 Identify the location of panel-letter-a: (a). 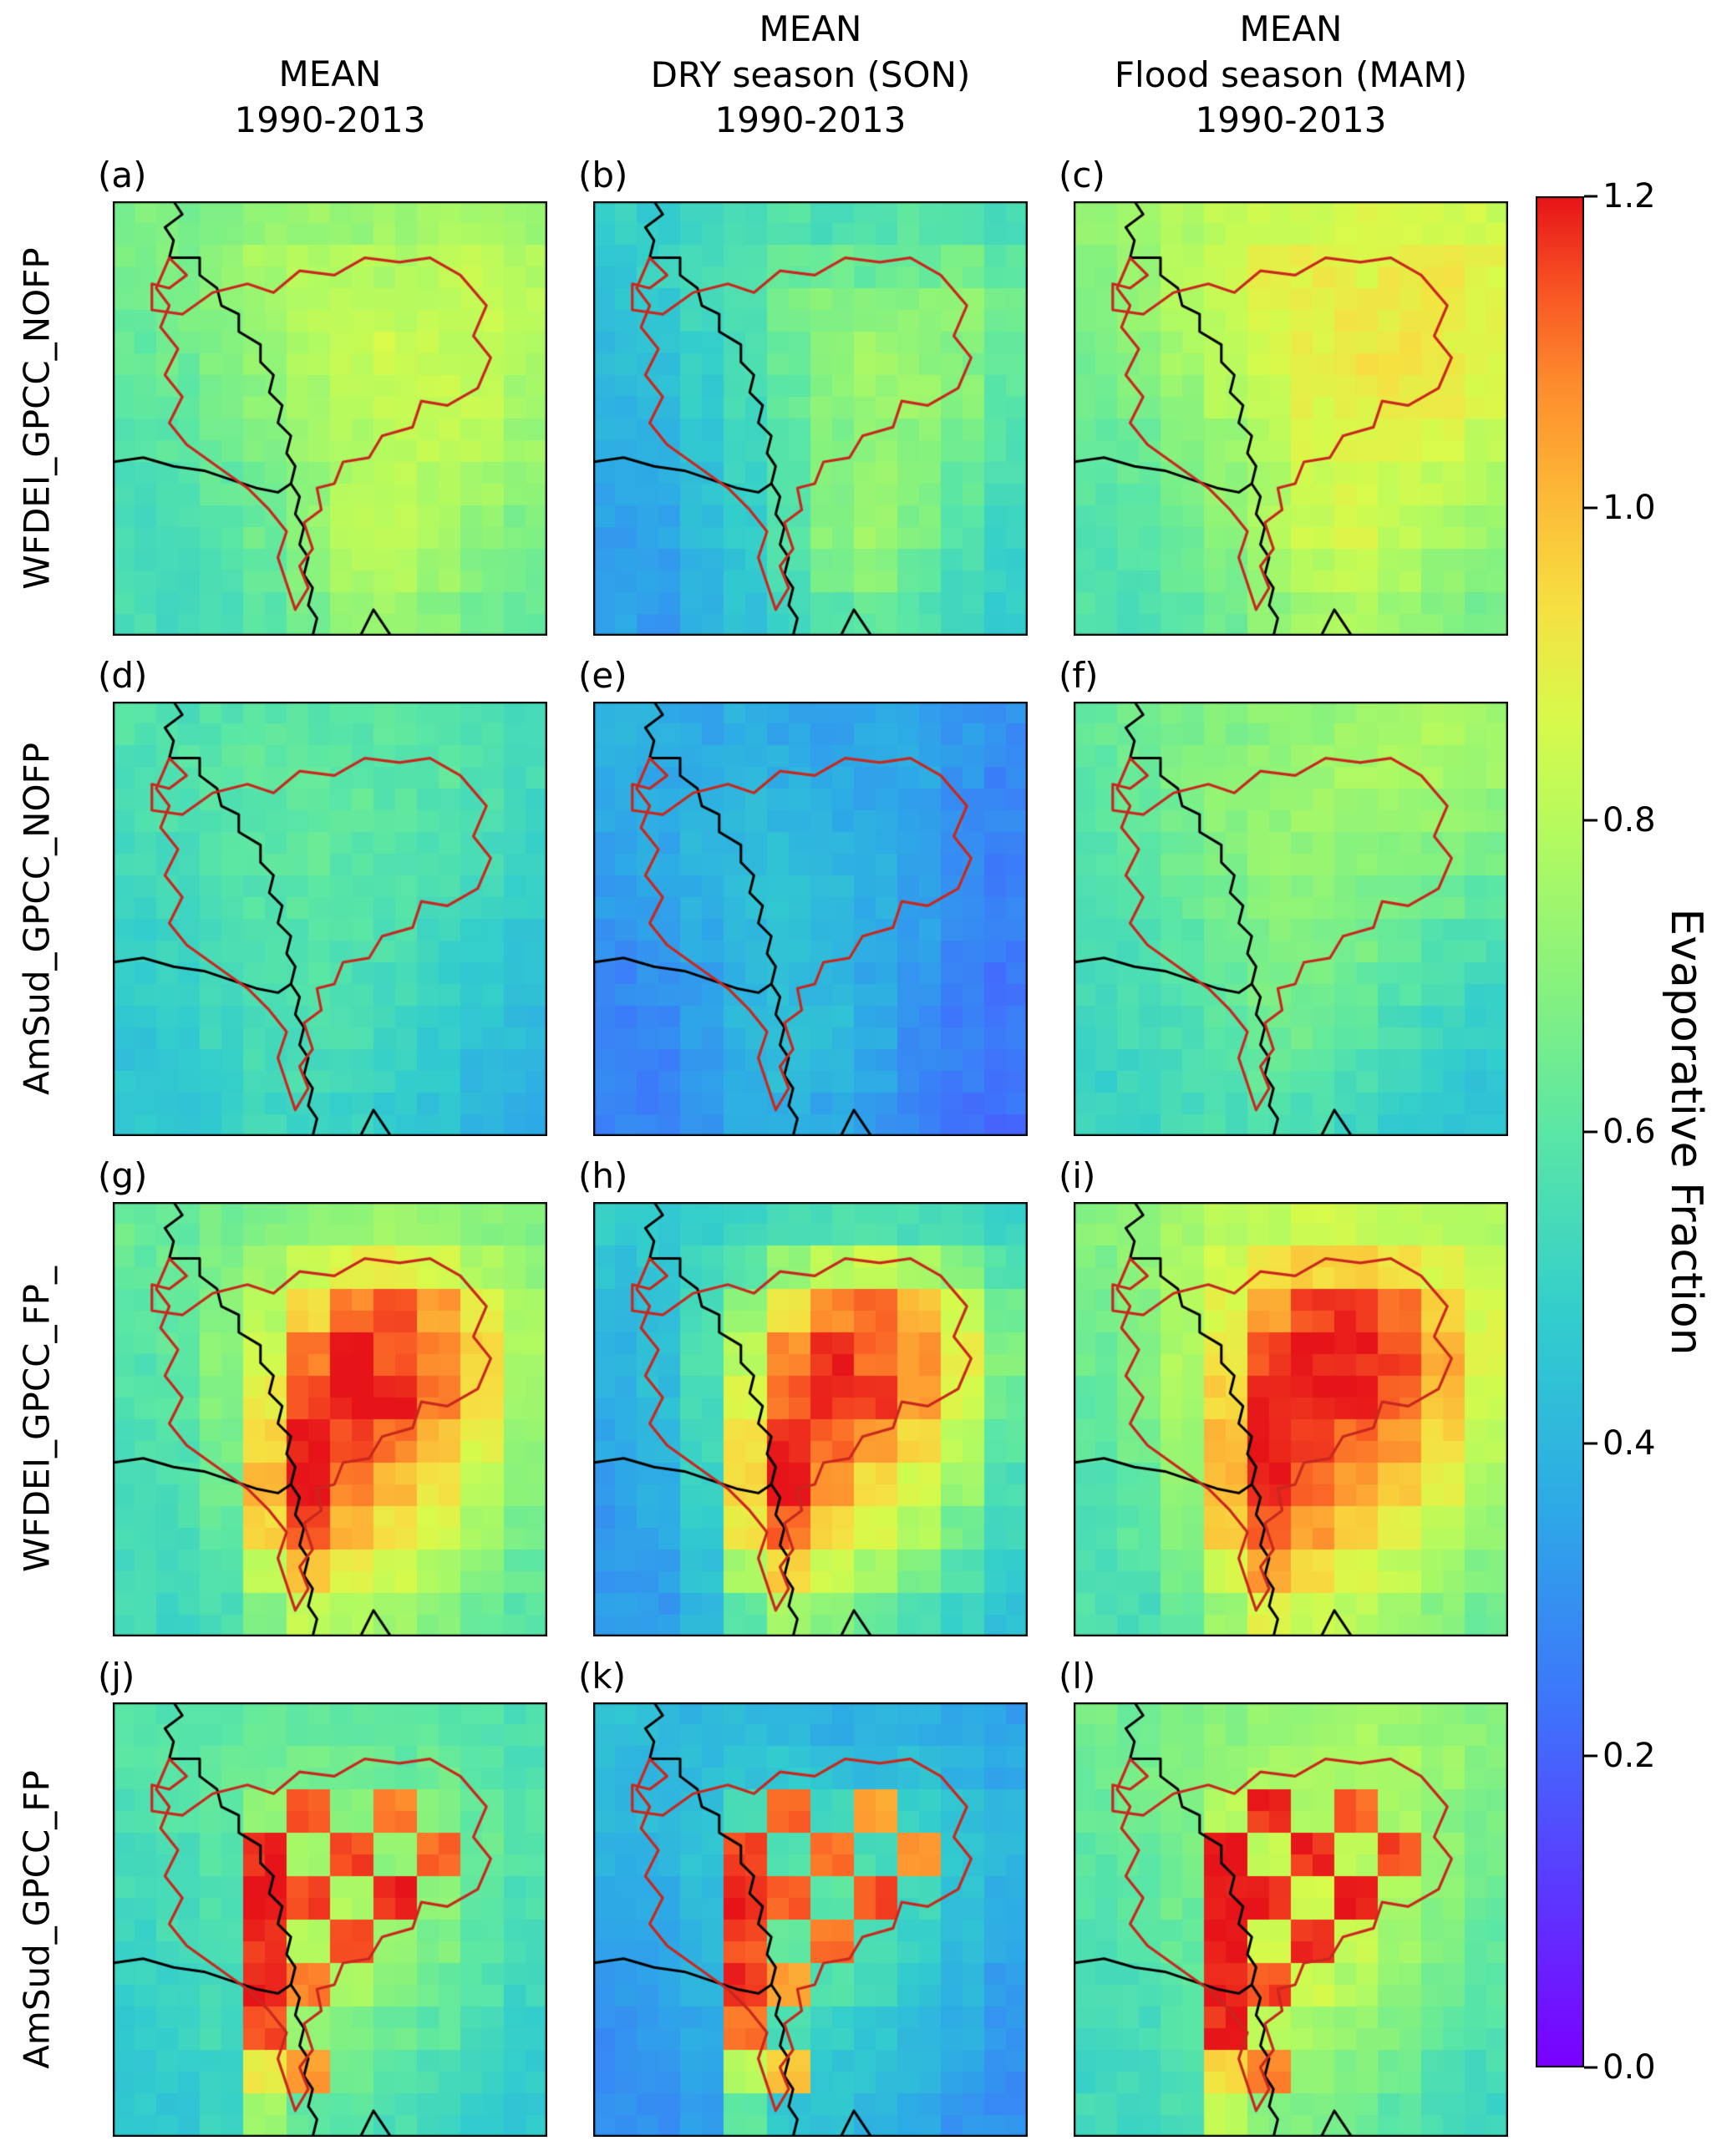
(122, 175).